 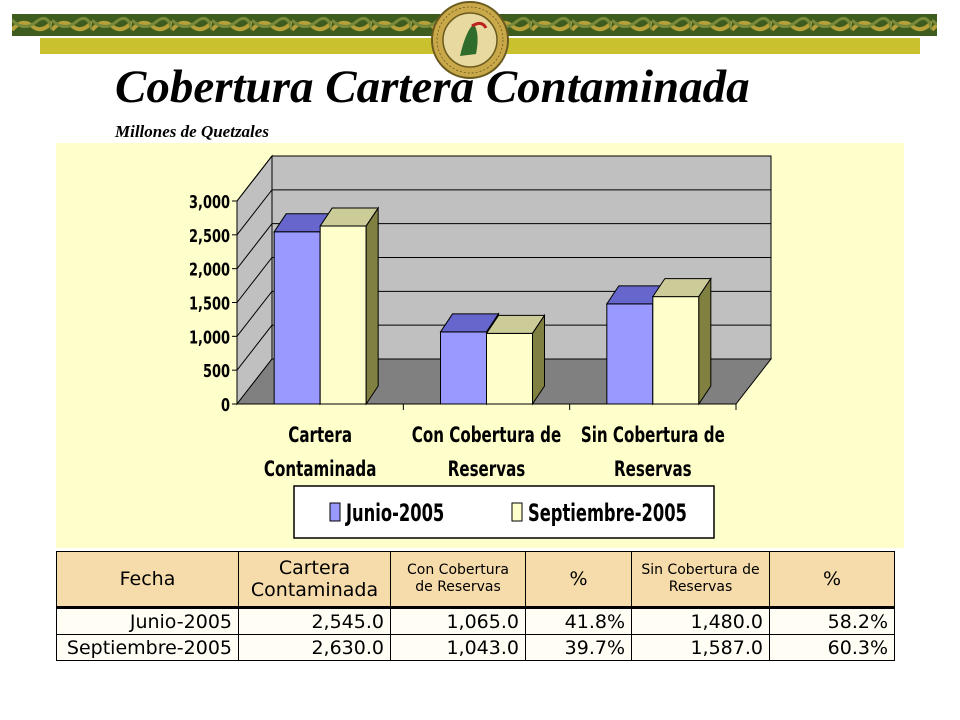 I want to click on page-subtitle: Millones de Quetzales, so click(x=192, y=131).